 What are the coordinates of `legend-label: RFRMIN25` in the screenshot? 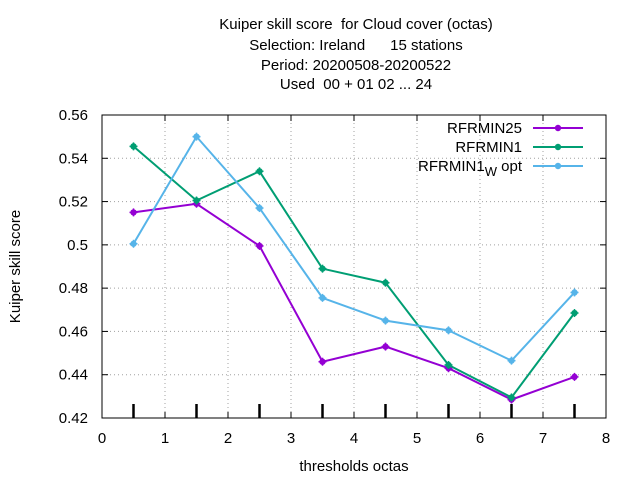 It's located at (484, 128).